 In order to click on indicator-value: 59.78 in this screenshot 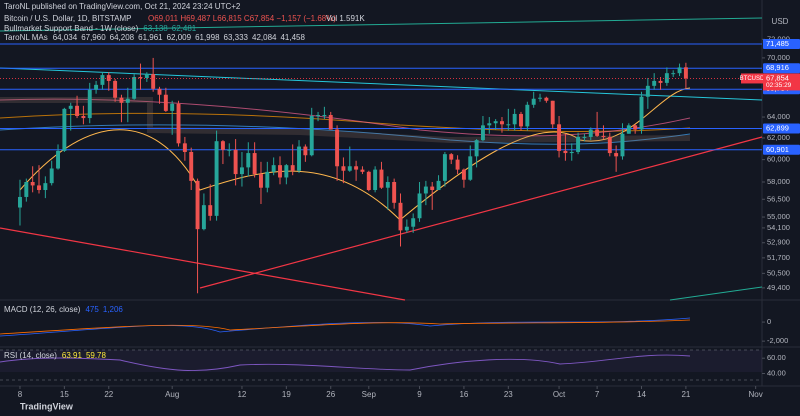, I will do `click(96, 355)`.